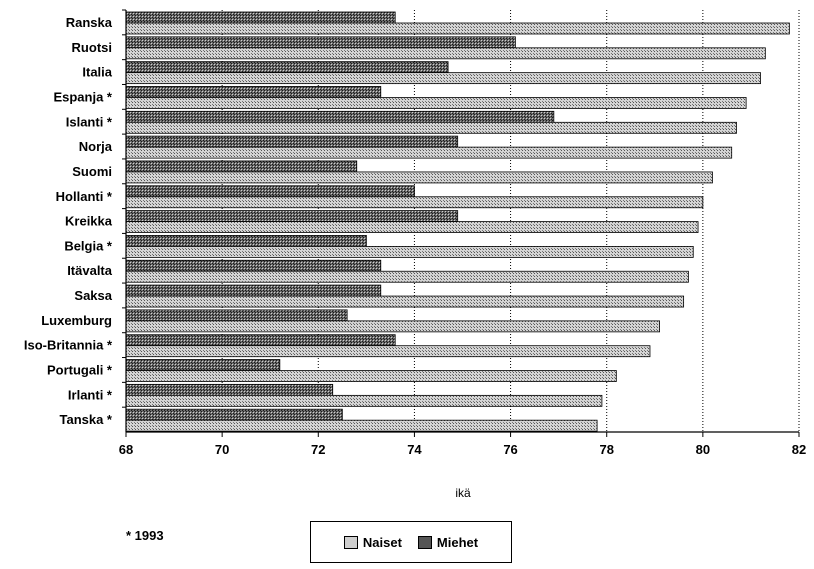  I want to click on x-tick-label-72: 72, so click(318, 449).